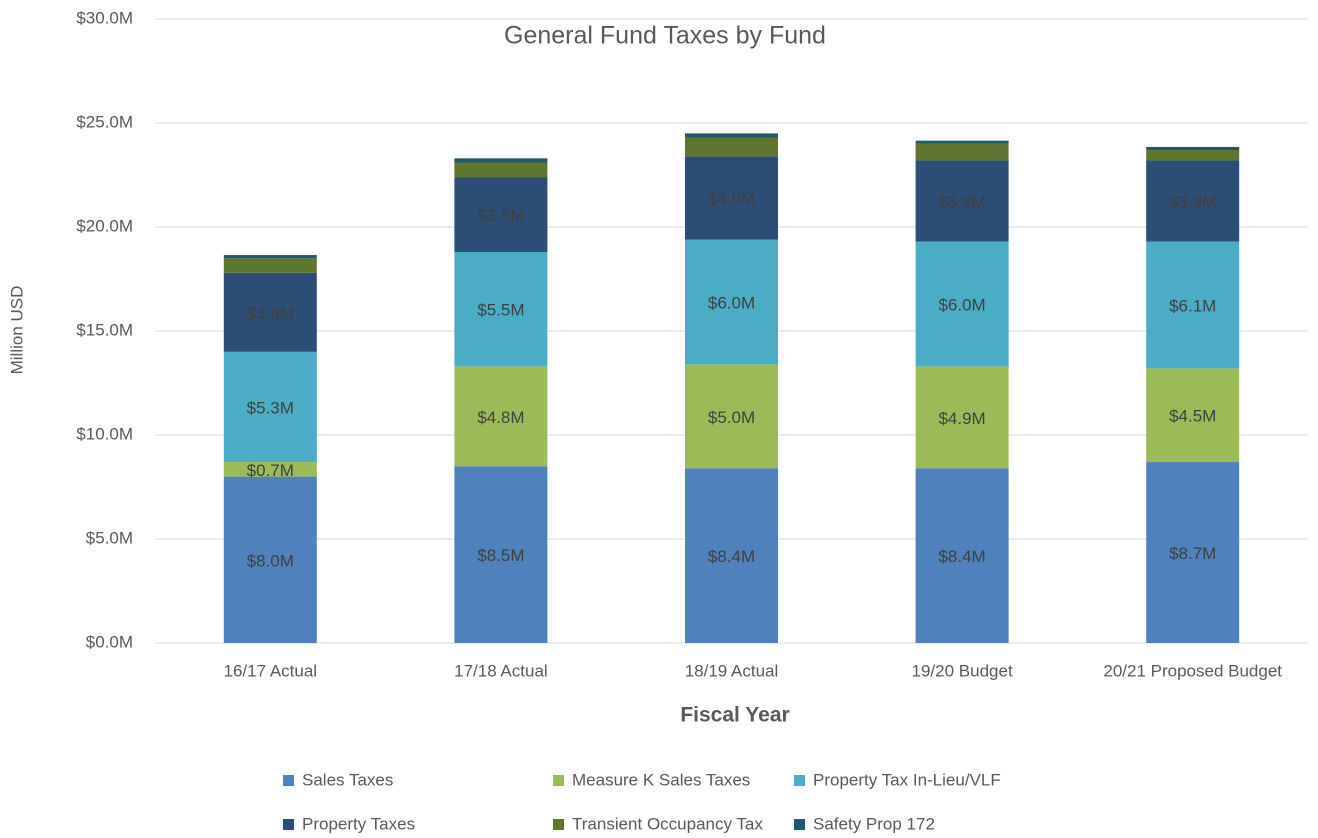 The width and height of the screenshot is (1318, 838). Describe the element at coordinates (16, 330) in the screenshot. I see `y-axis-label: Million USD` at that location.